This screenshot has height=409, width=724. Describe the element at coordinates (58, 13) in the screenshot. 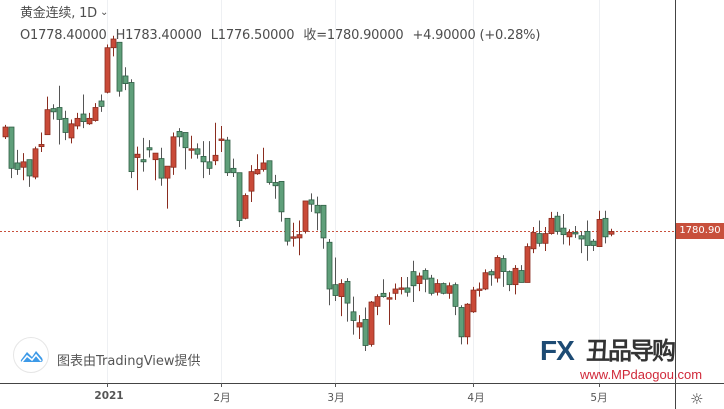

I see `symbol-title-text: 黄金连续, 1D` at that location.